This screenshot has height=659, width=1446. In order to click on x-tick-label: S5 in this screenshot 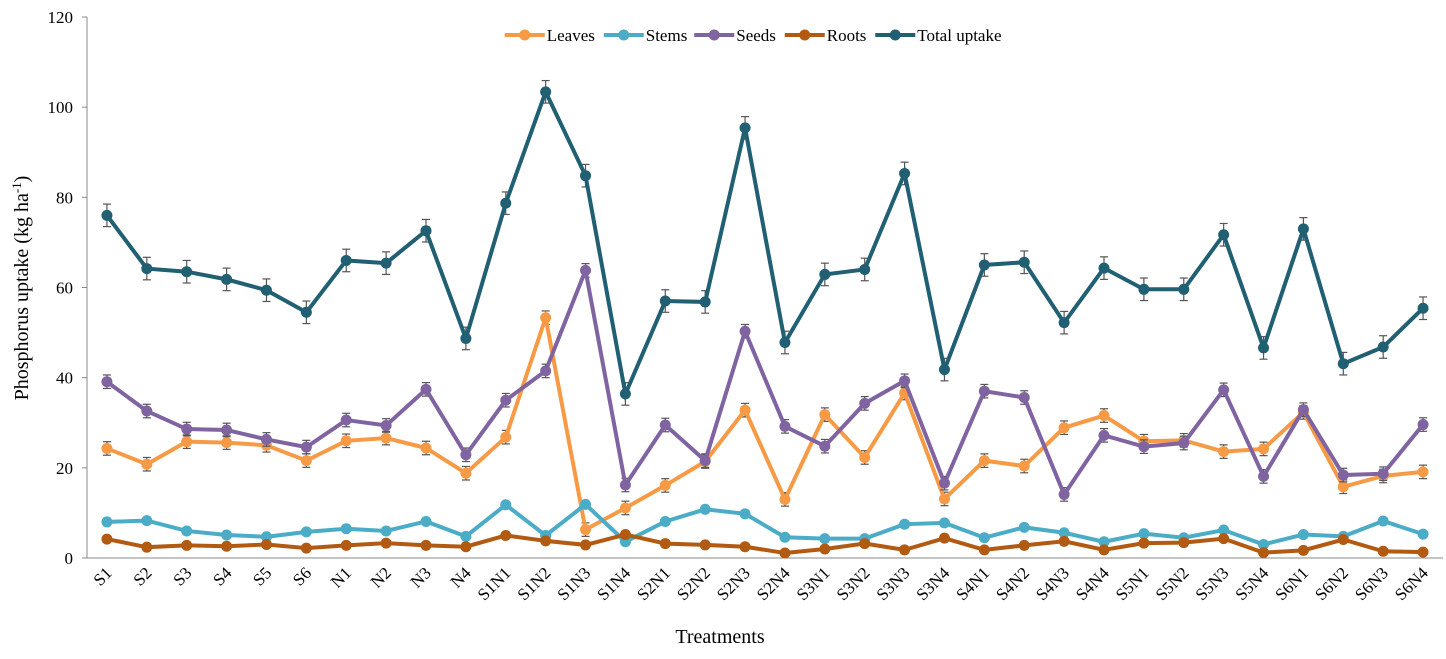, I will do `click(262, 576)`.